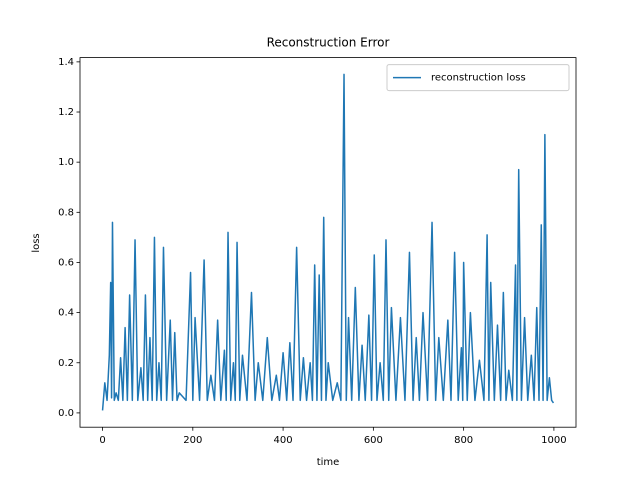 The width and height of the screenshot is (640, 480). I want to click on y-tick-label: 1.0, so click(66, 162).